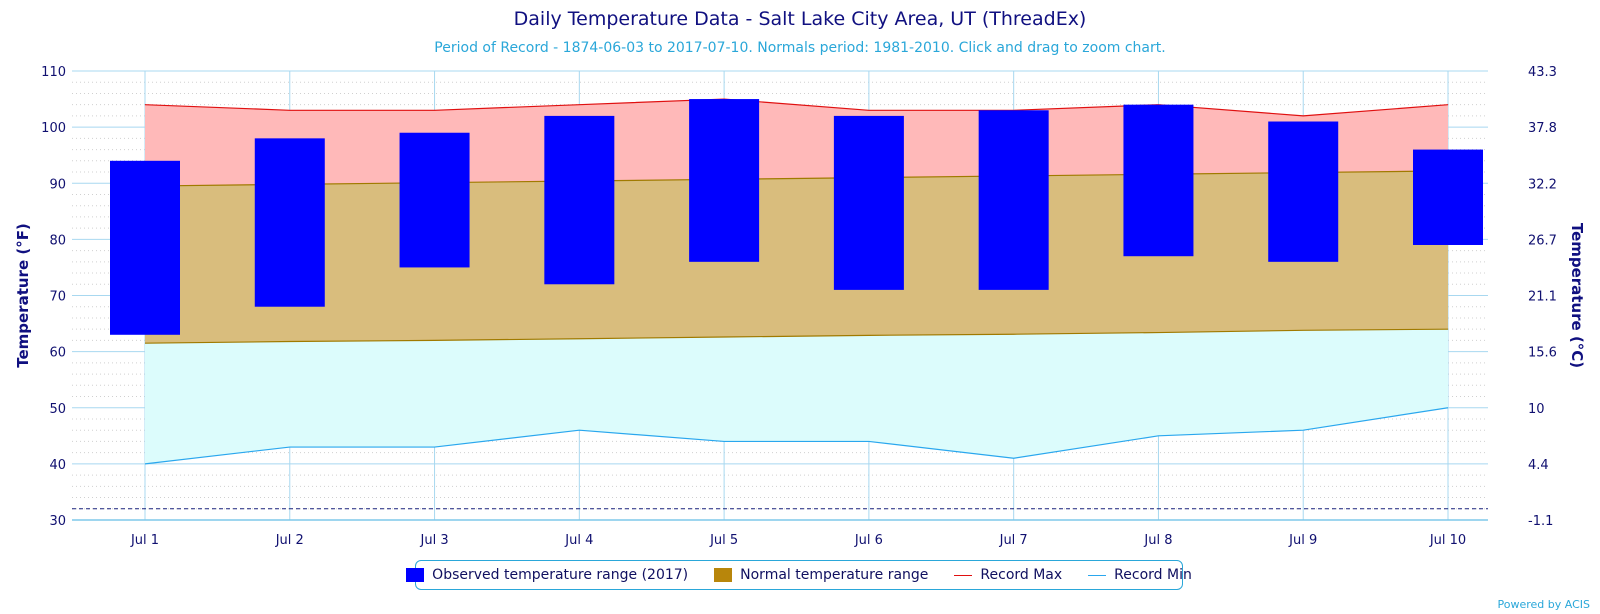  Describe the element at coordinates (1540, 521) in the screenshot. I see `y-right-tick-label: -1.1` at that location.